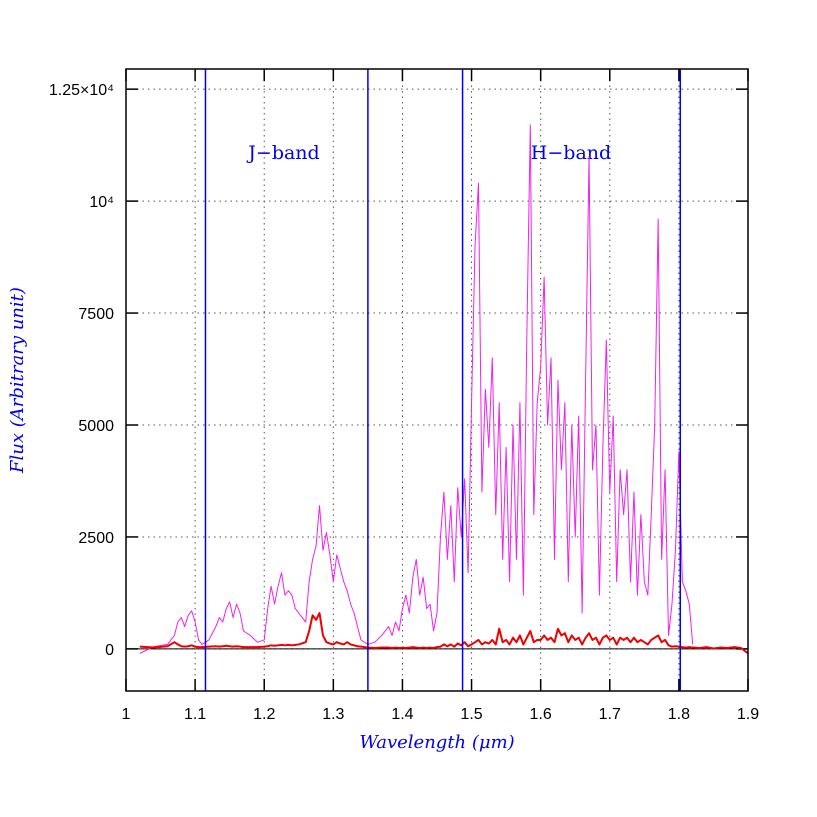 The height and width of the screenshot is (817, 817). Describe the element at coordinates (96, 538) in the screenshot. I see `y-tick-label: 2500` at that location.